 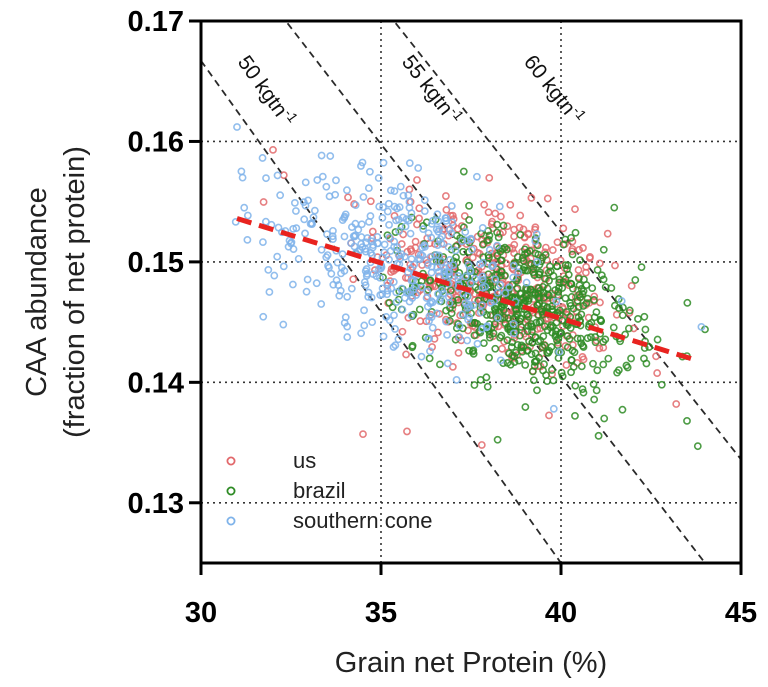 I want to click on y-tick-label: 0.15, so click(x=156, y=263).